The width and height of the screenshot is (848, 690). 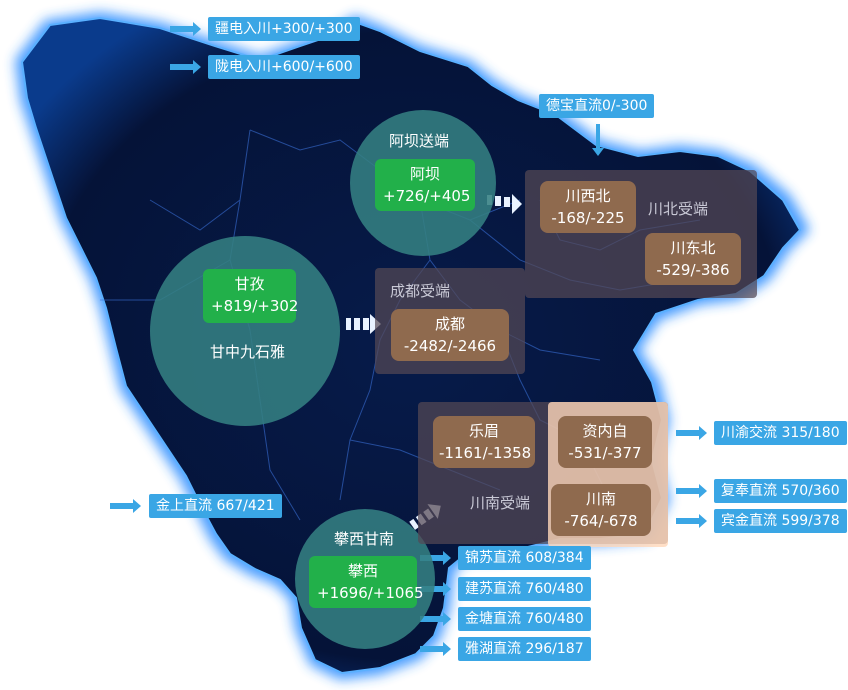 What do you see at coordinates (601, 510) in the screenshot?
I see `station-box-chuannan: 川南 -764/-678` at bounding box center [601, 510].